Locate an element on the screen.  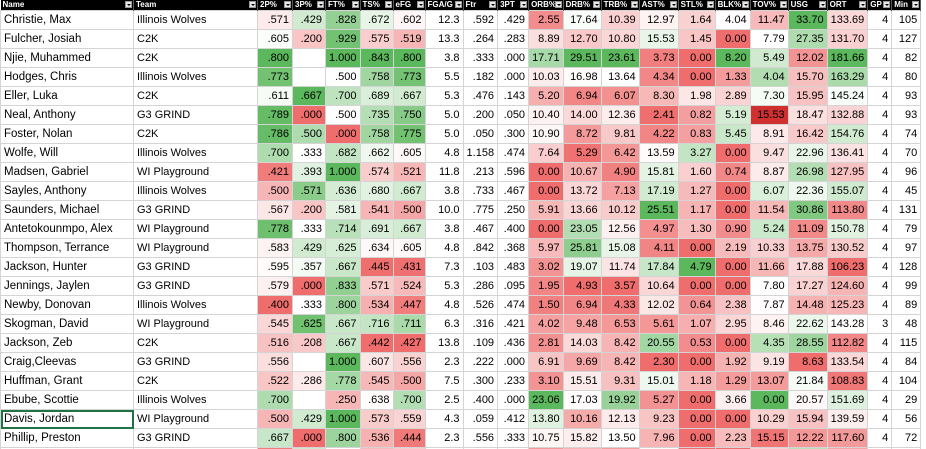
stat-cell-3pt: .143 is located at coordinates (513, 96).